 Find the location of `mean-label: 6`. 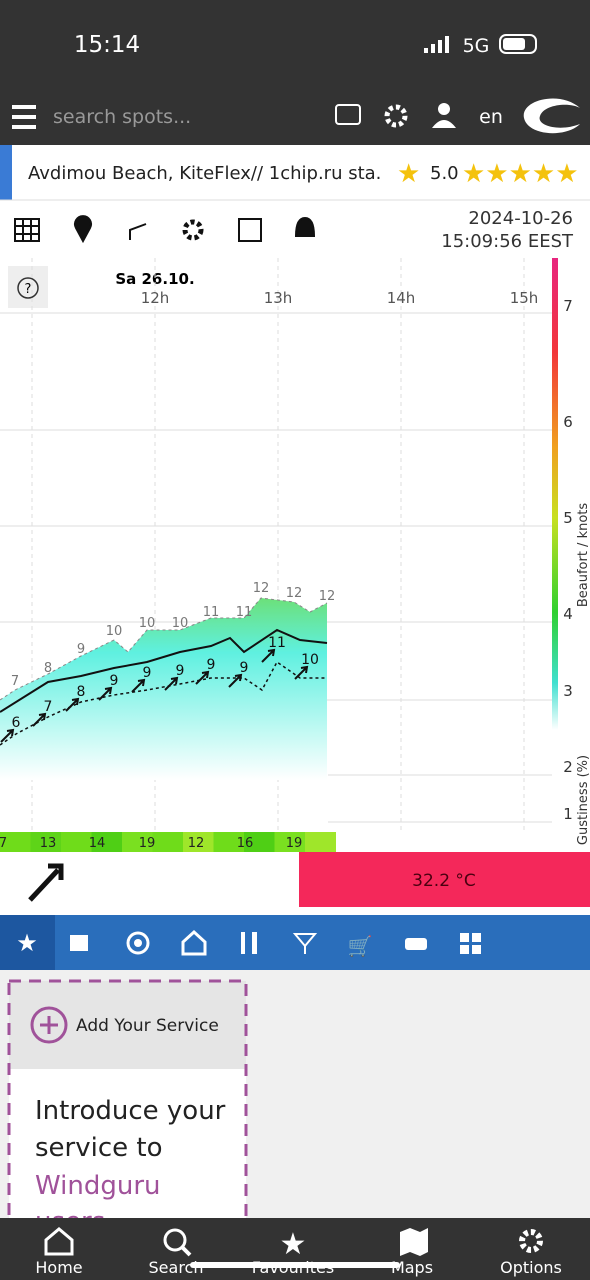

mean-label: 6 is located at coordinates (16, 723).